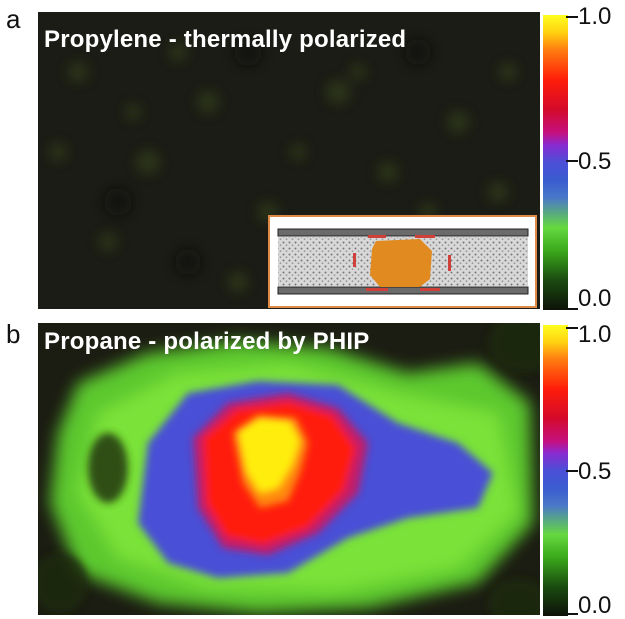 This screenshot has width=625, height=619. I want to click on colorbar-a-label-max: 1.0, so click(595, 16).